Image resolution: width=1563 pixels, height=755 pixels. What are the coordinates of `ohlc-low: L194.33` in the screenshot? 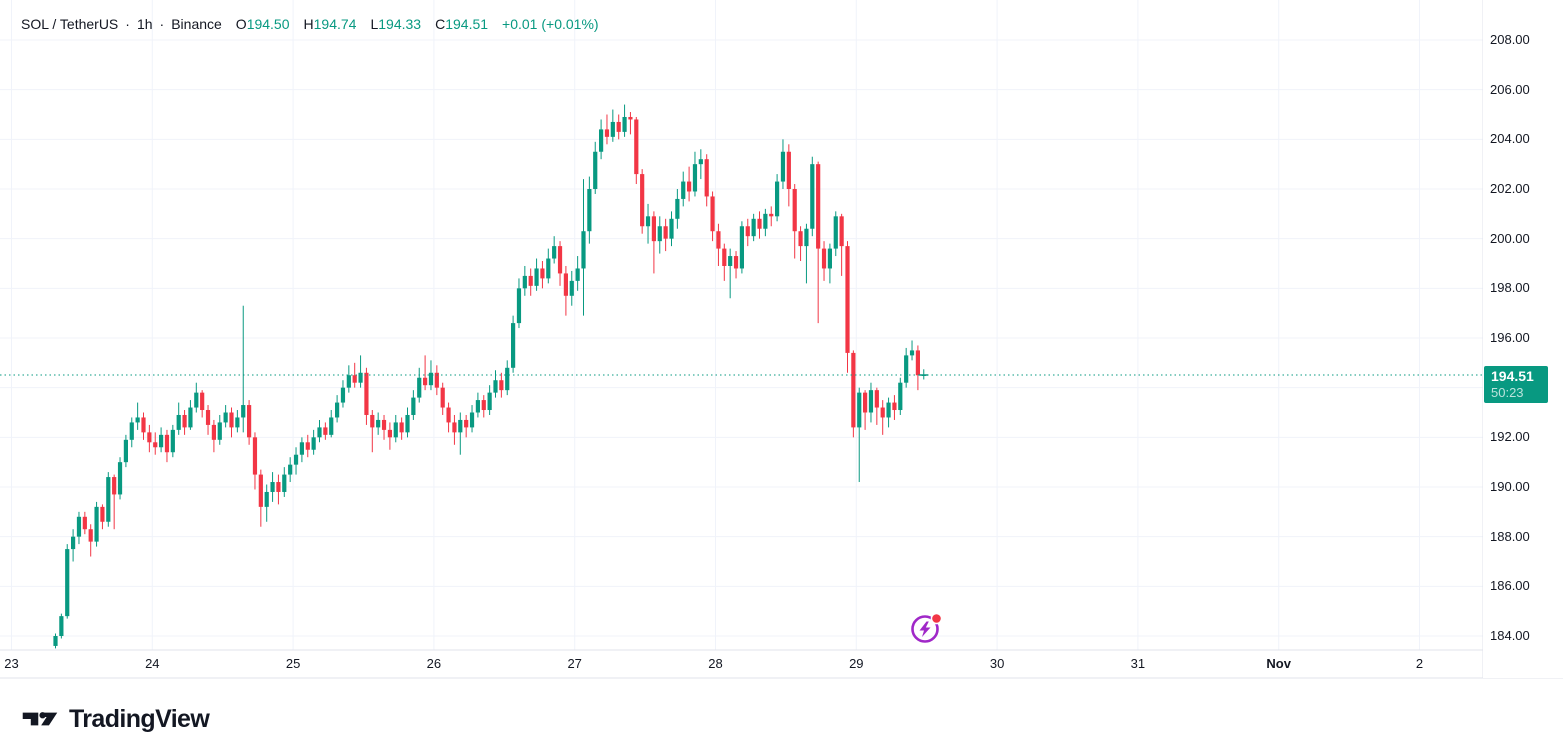 It's located at (395, 24).